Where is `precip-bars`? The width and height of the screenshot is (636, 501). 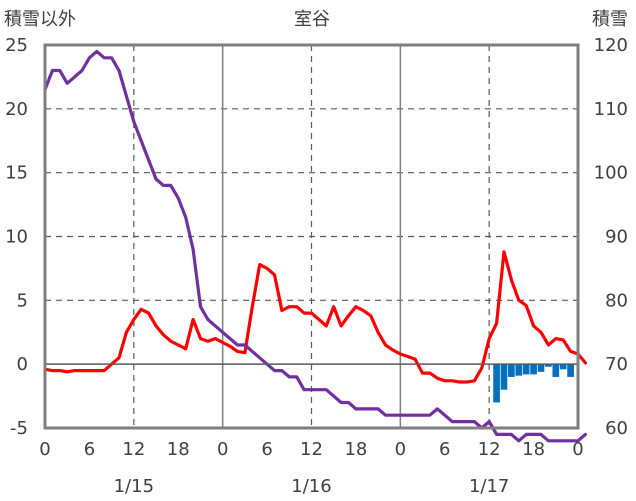
precip-bars is located at coordinates (533, 383).